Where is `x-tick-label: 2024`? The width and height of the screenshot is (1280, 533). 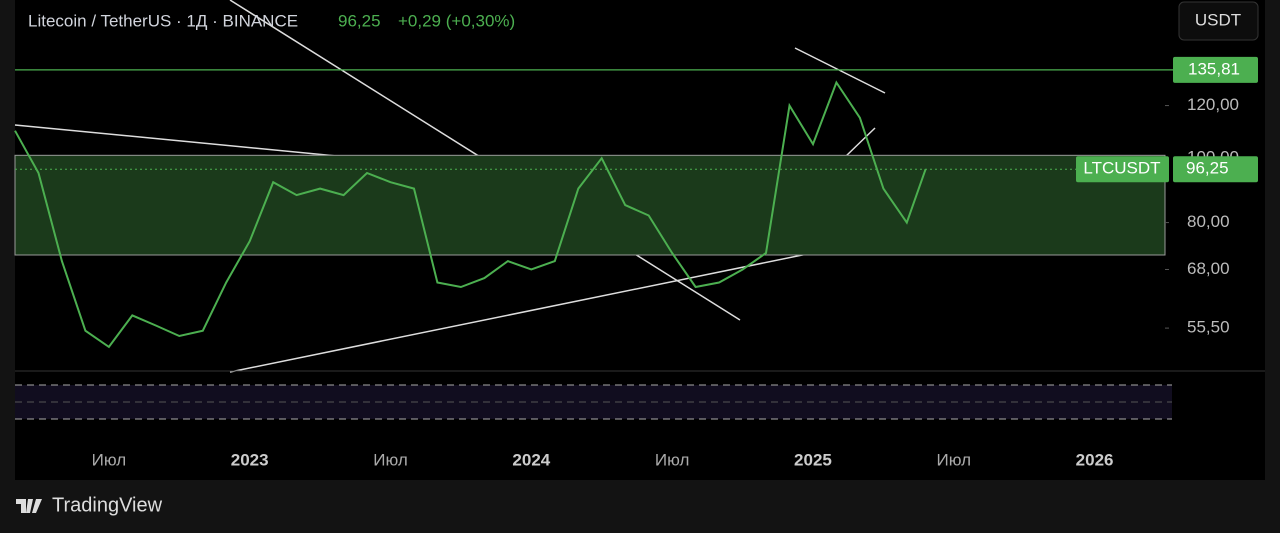
x-tick-label: 2024 is located at coordinates (531, 459).